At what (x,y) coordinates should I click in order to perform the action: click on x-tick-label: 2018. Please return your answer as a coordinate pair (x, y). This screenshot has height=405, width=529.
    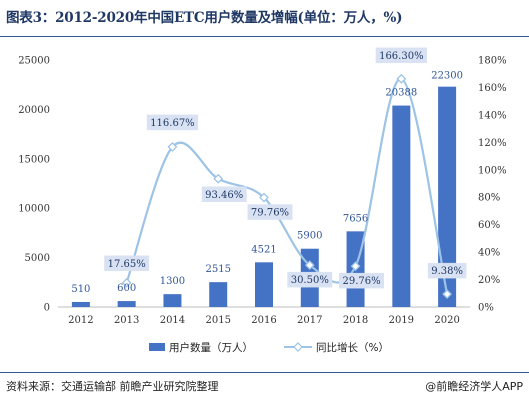
    Looking at the image, I should click on (355, 320).